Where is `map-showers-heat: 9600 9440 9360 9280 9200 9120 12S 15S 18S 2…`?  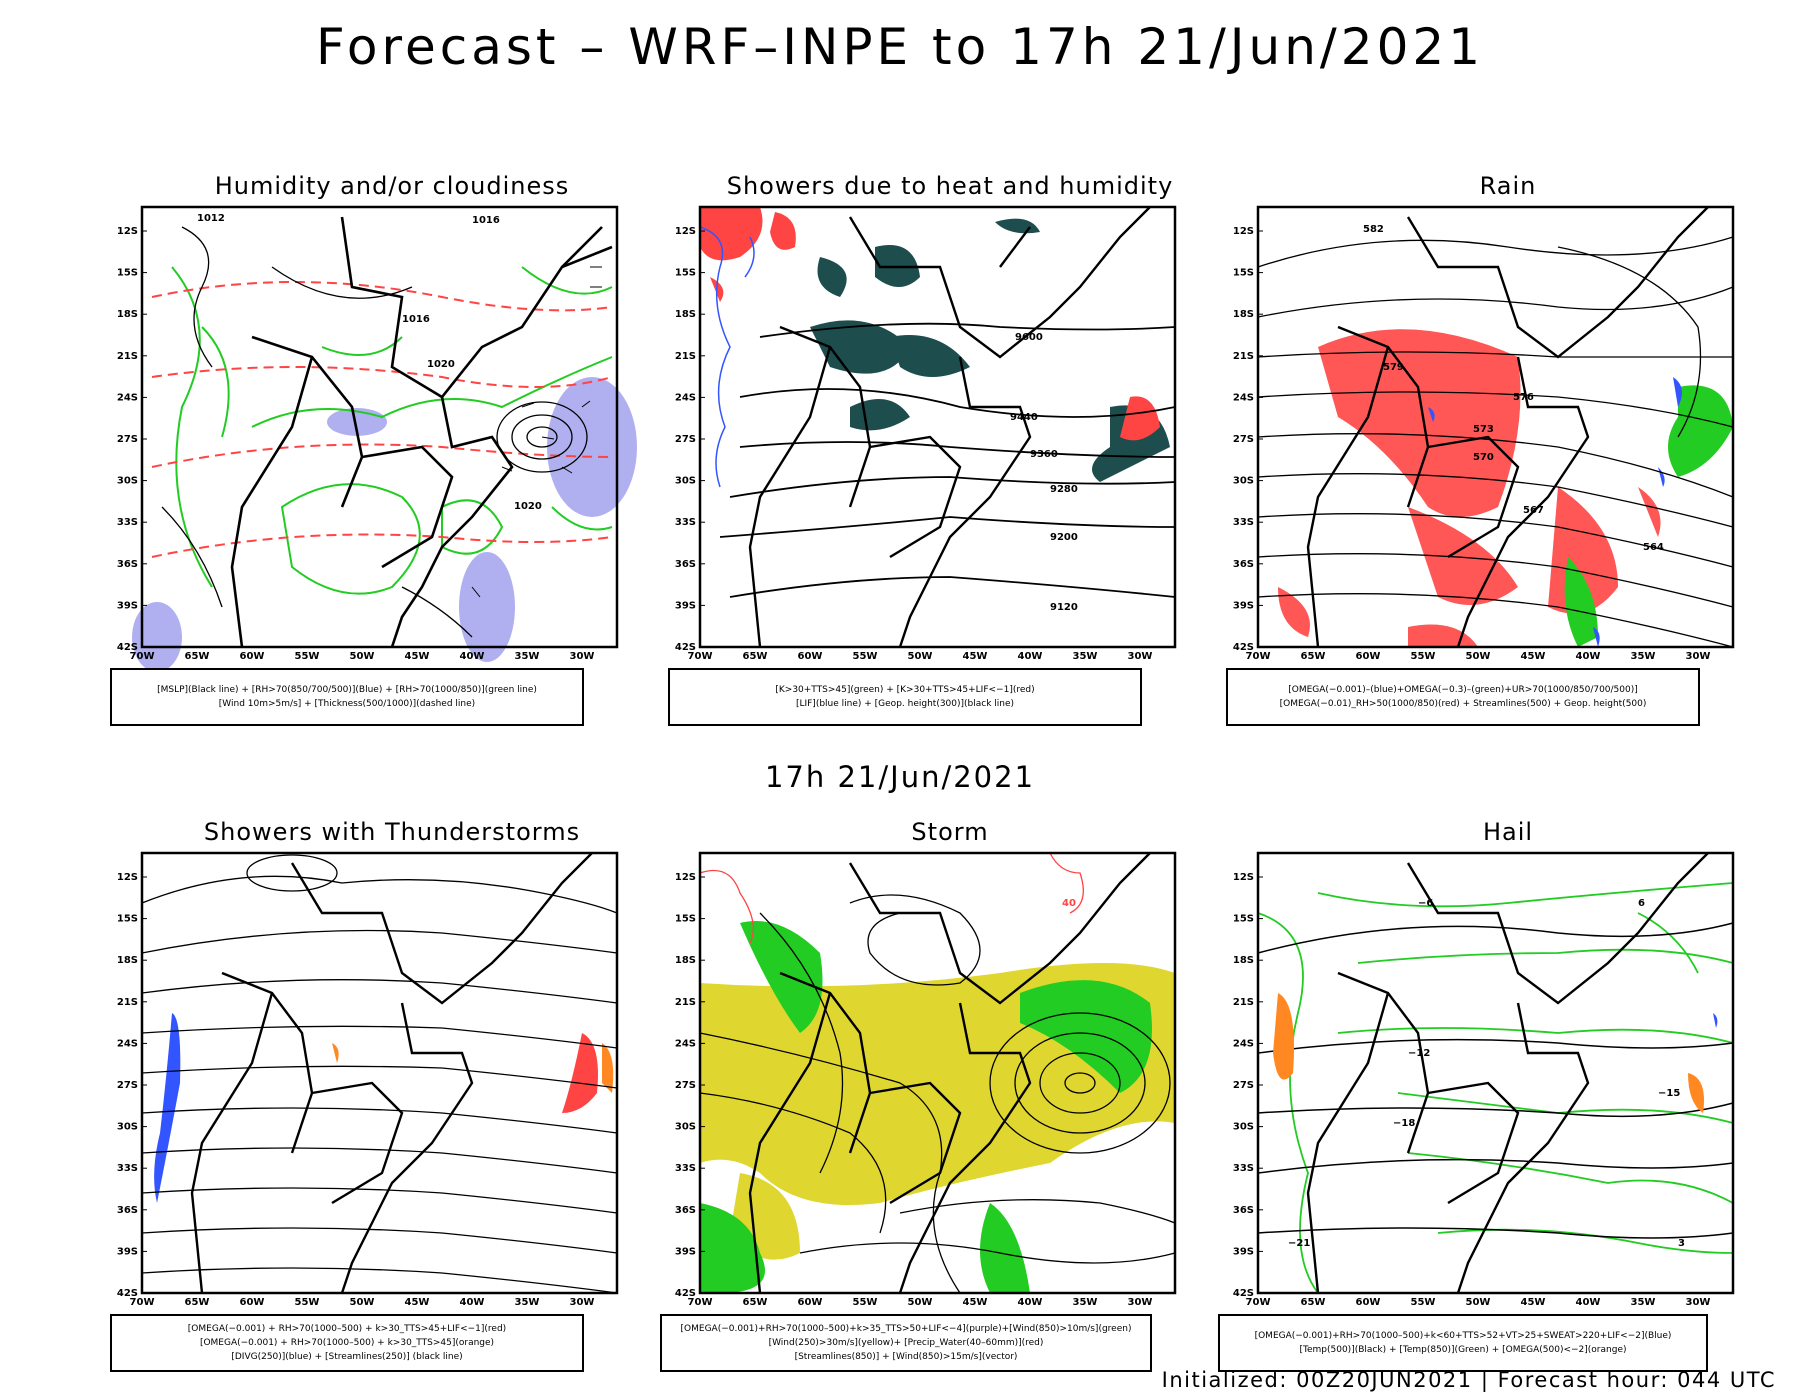
map-showers-heat: 9600 9440 9360 9280 9200 9120 12S 15S 18S 2… is located at coordinates (926, 433).